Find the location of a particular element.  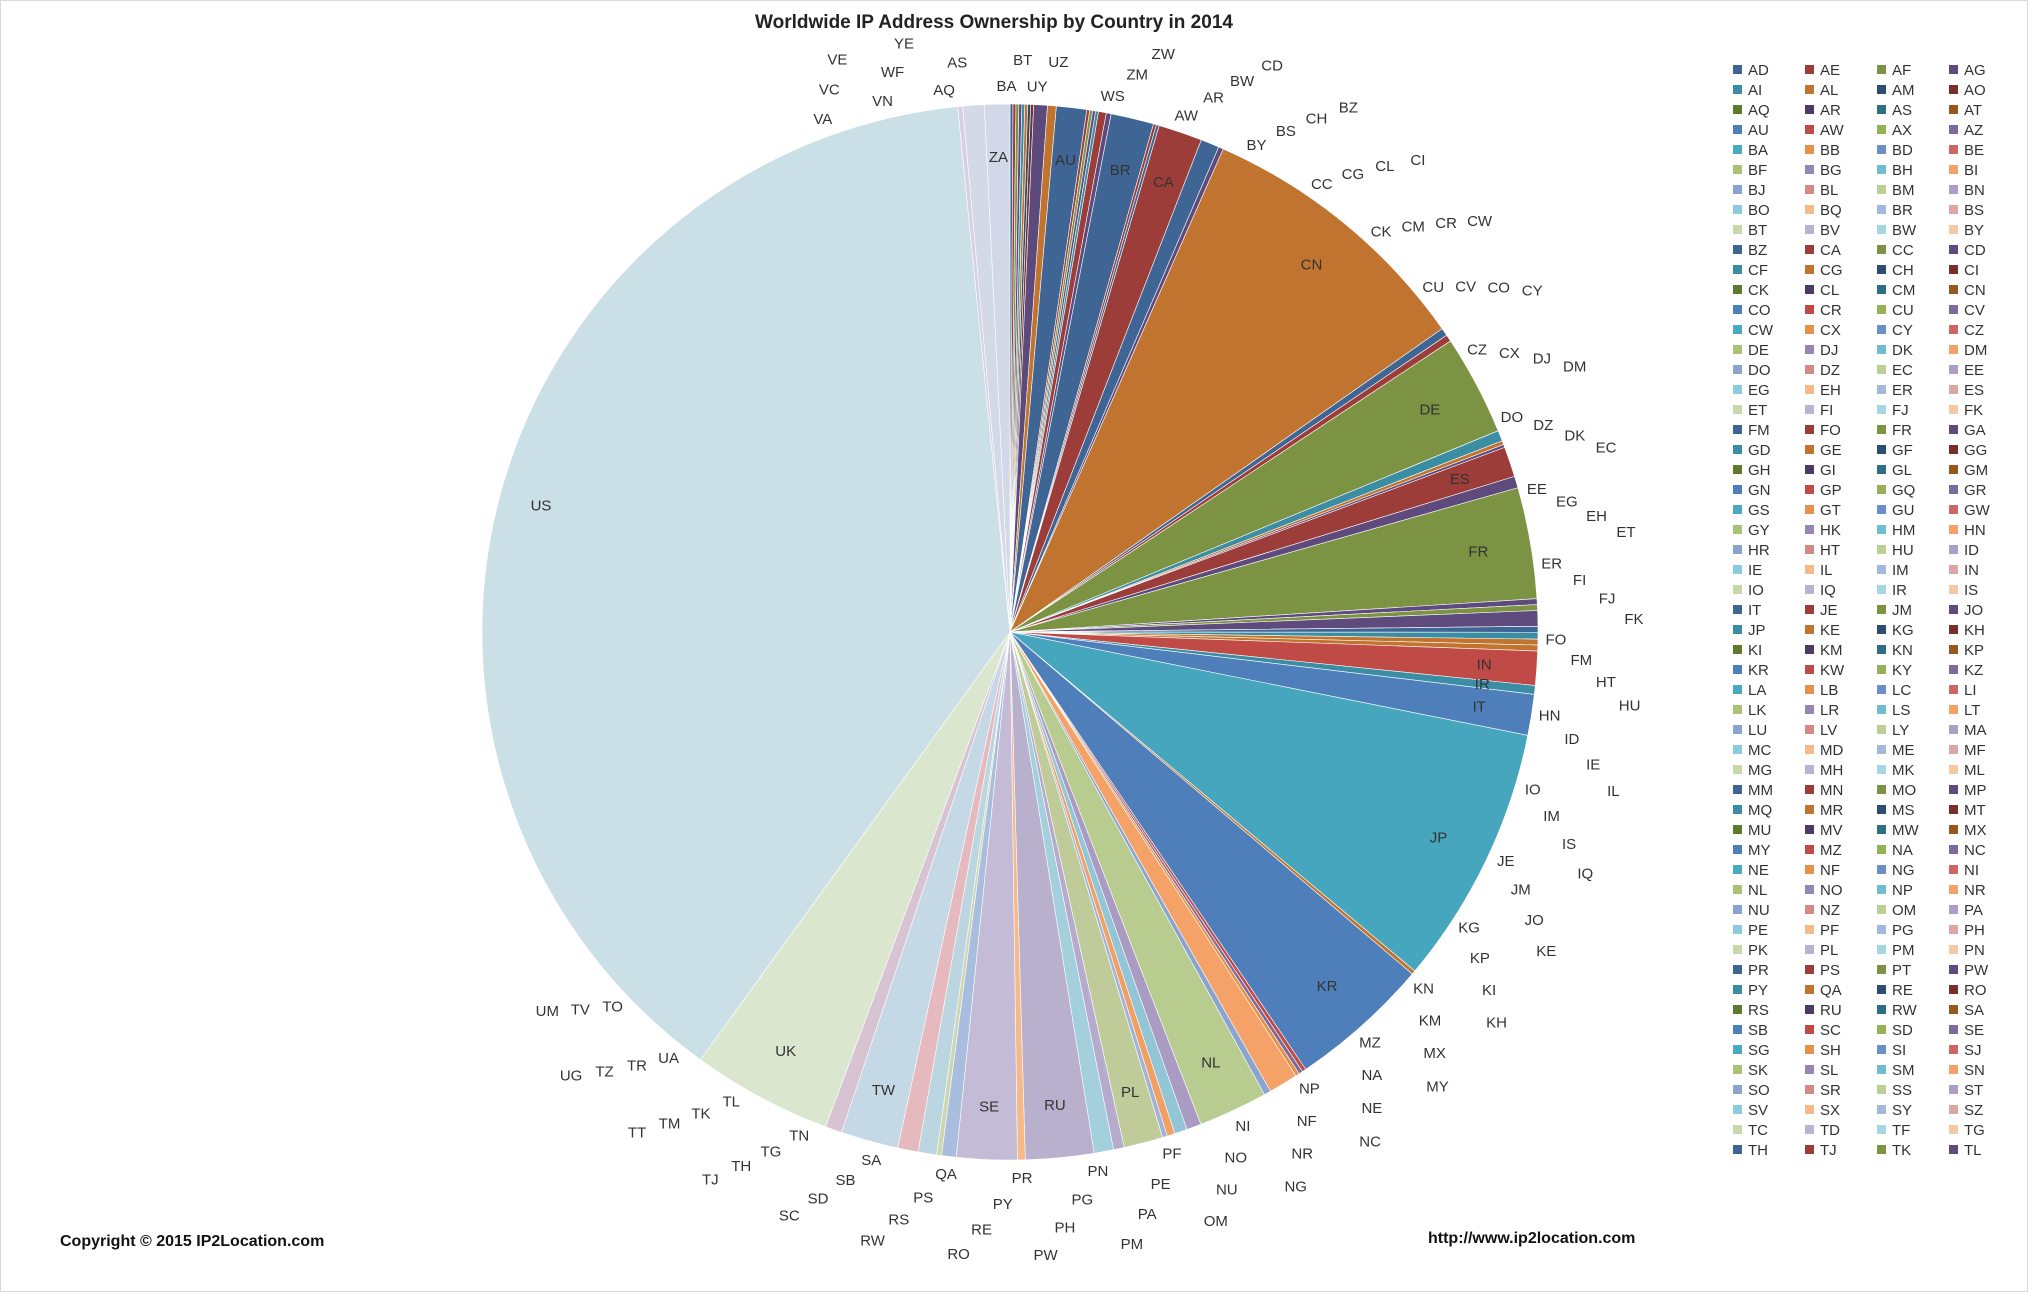

legend-label: CO is located at coordinates (1759, 310).